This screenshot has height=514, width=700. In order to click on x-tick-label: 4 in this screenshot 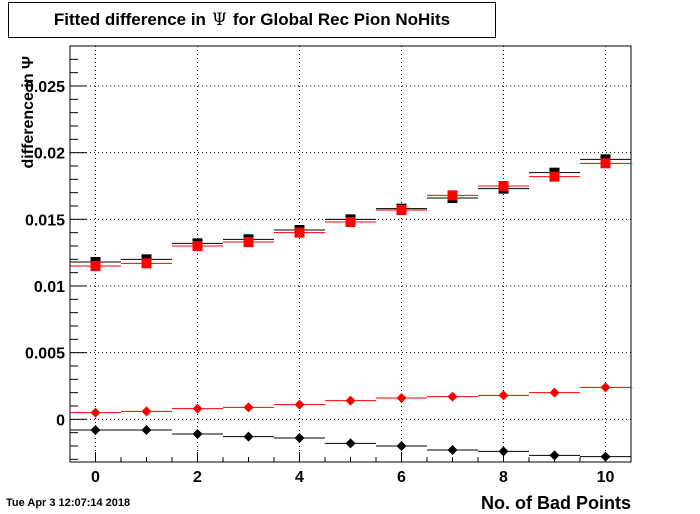, I will do `click(299, 477)`.